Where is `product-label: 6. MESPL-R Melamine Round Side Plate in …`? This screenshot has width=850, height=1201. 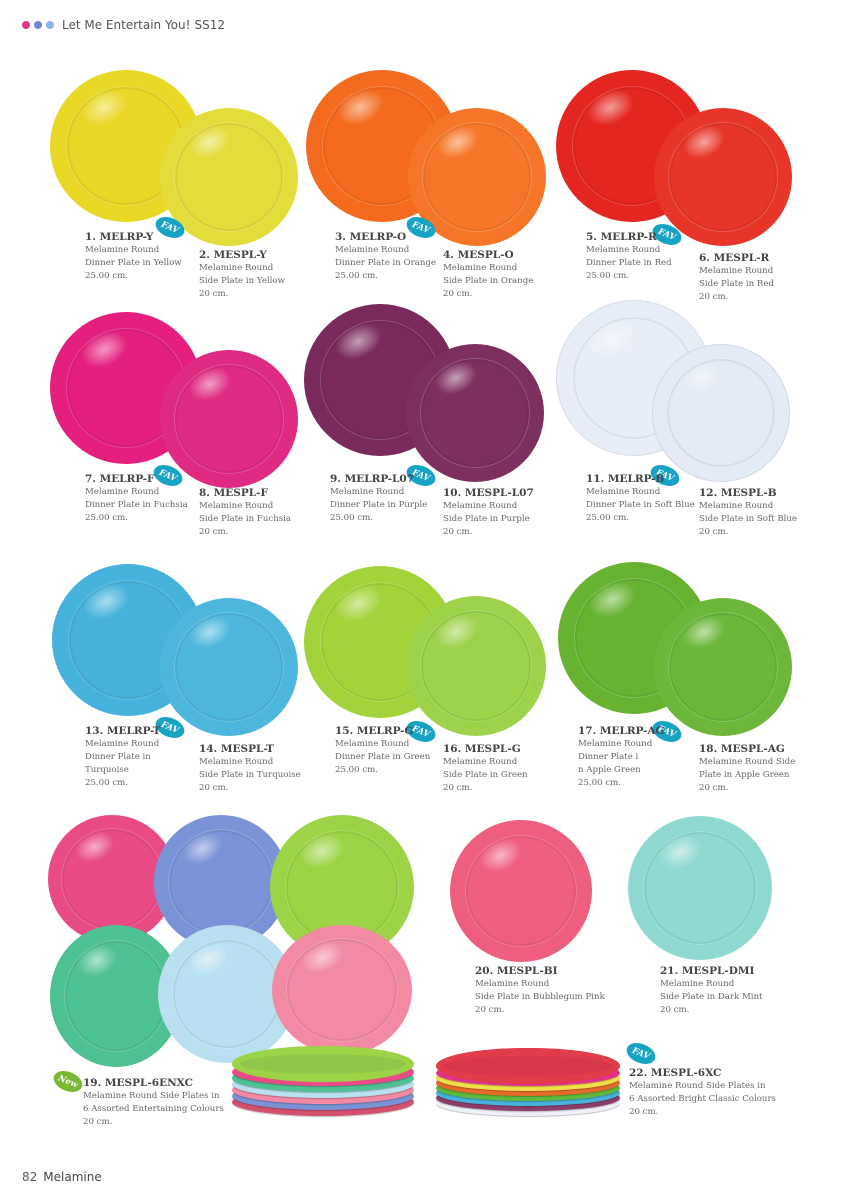
product-label: 6. MESPL-R Melamine Round Side Plate in … is located at coordinates (736, 277).